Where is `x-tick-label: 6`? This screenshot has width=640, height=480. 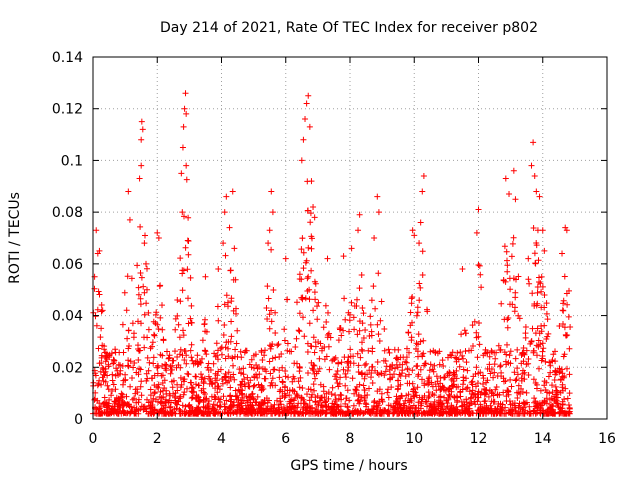
x-tick-label: 6 is located at coordinates (285, 439).